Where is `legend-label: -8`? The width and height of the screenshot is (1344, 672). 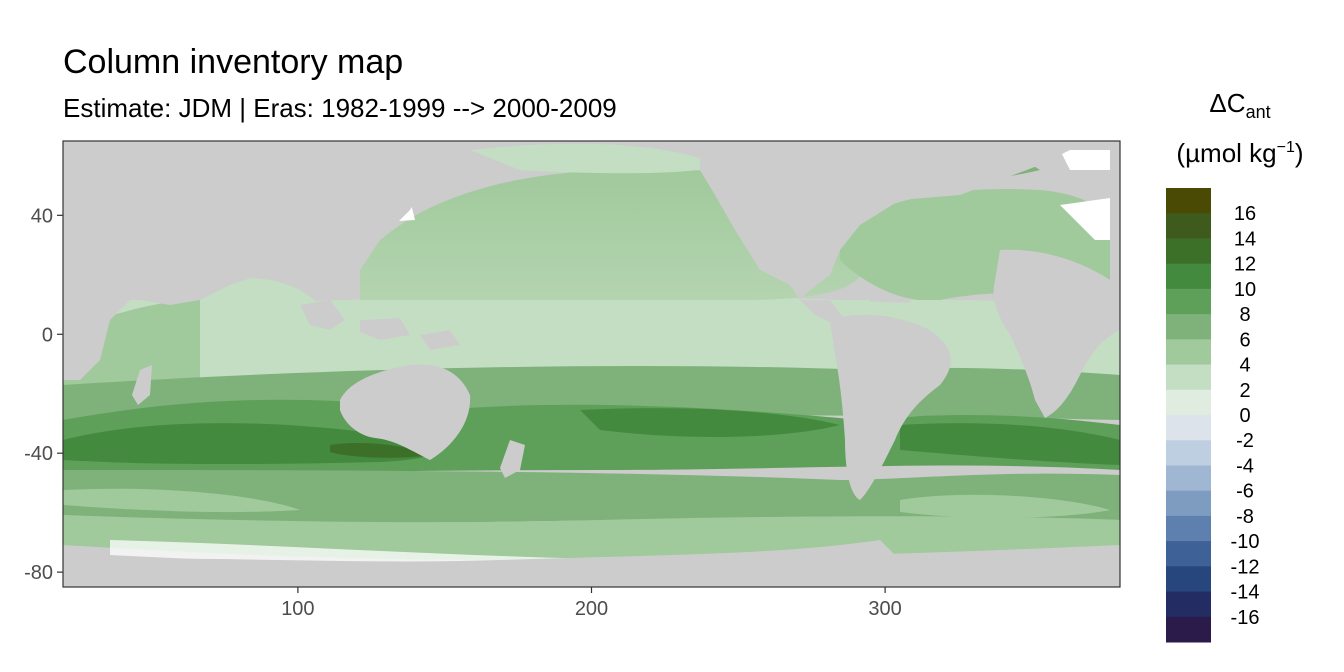
legend-label: -8 is located at coordinates (1245, 517).